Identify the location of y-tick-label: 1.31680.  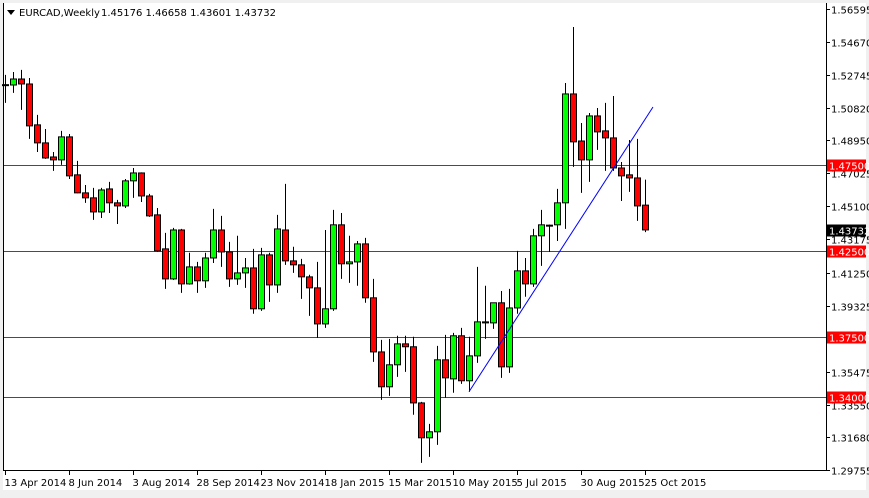
(850, 439).